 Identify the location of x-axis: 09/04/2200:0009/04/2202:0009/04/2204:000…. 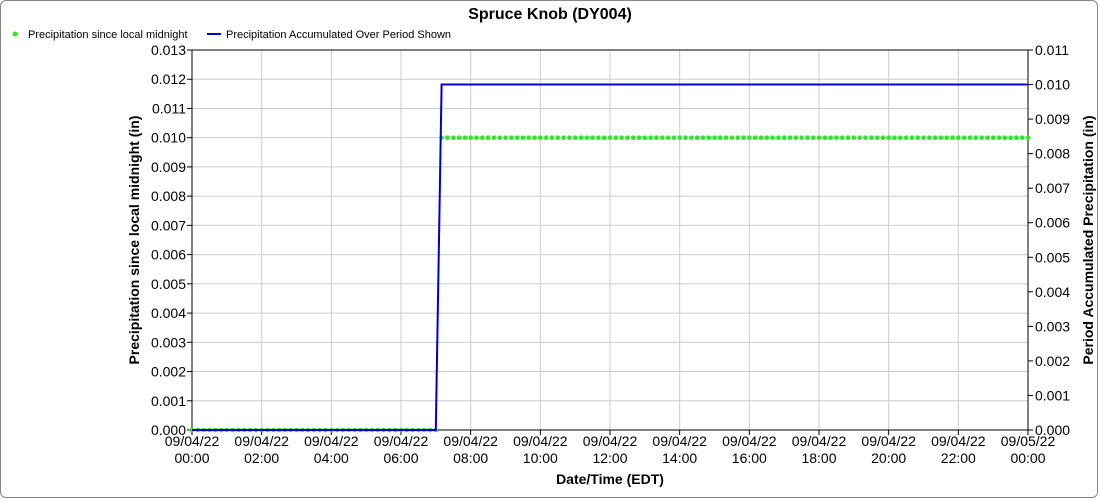
(610, 448).